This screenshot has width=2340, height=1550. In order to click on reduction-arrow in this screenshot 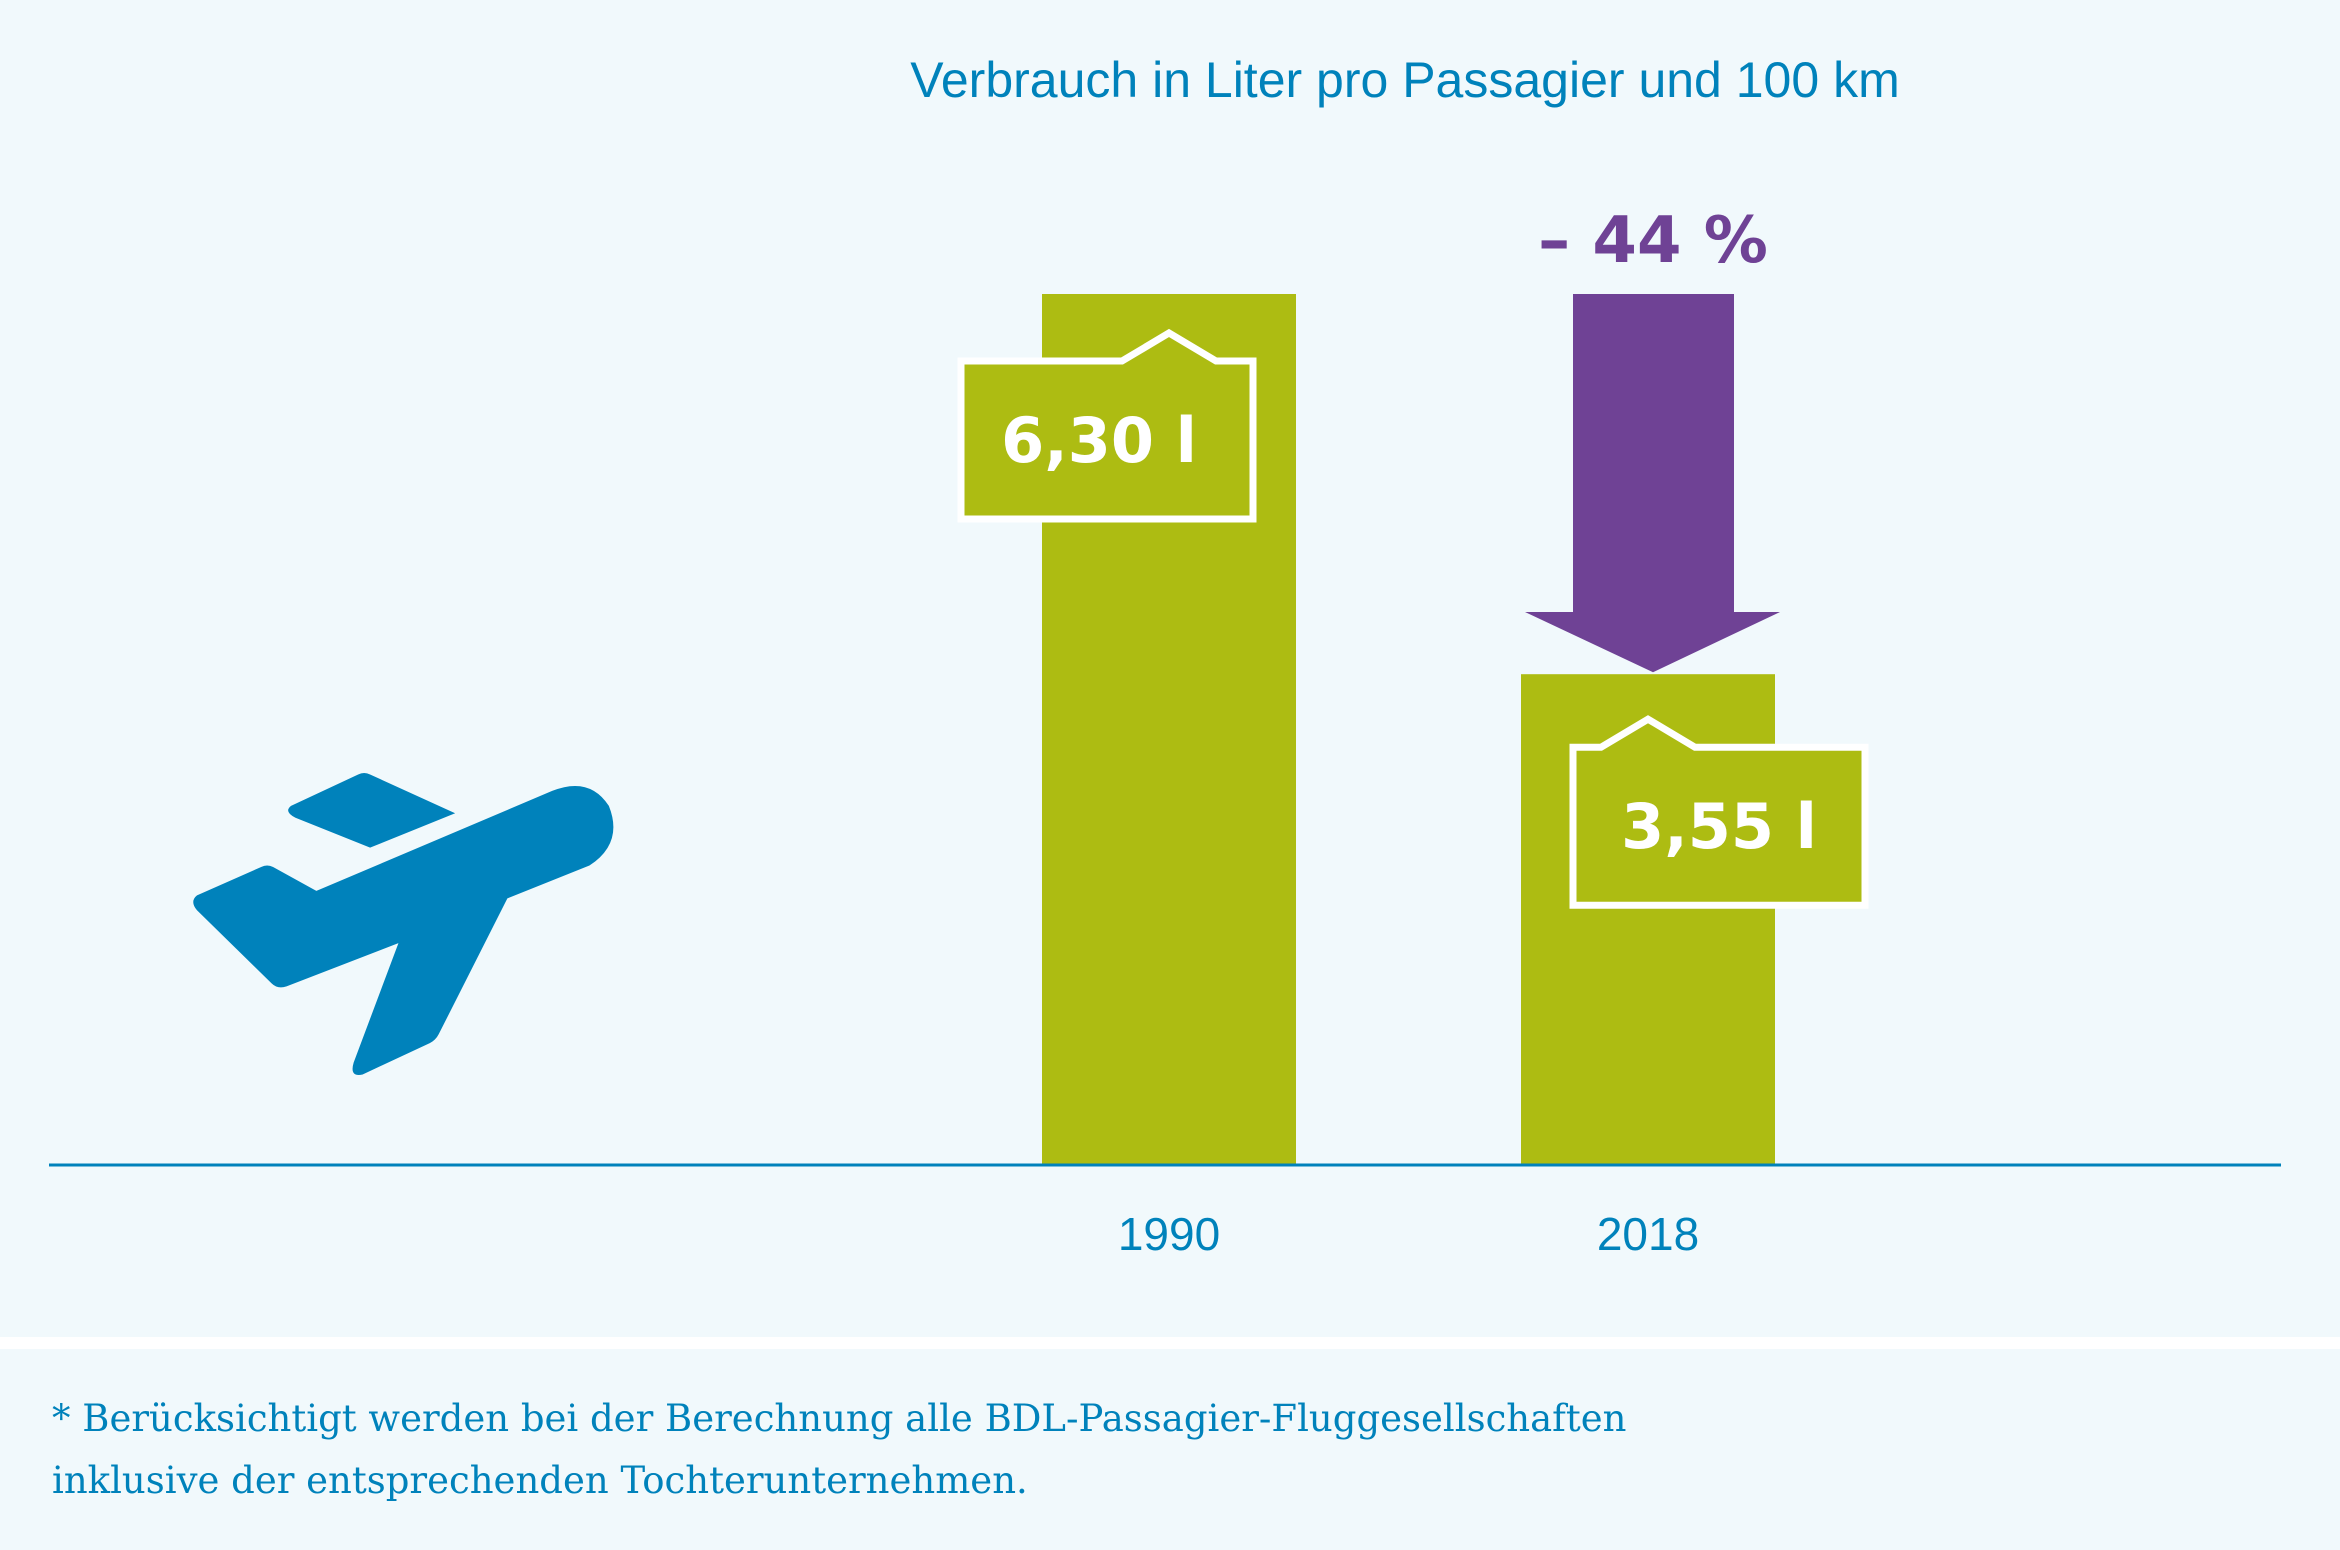, I will do `click(1652, 483)`.